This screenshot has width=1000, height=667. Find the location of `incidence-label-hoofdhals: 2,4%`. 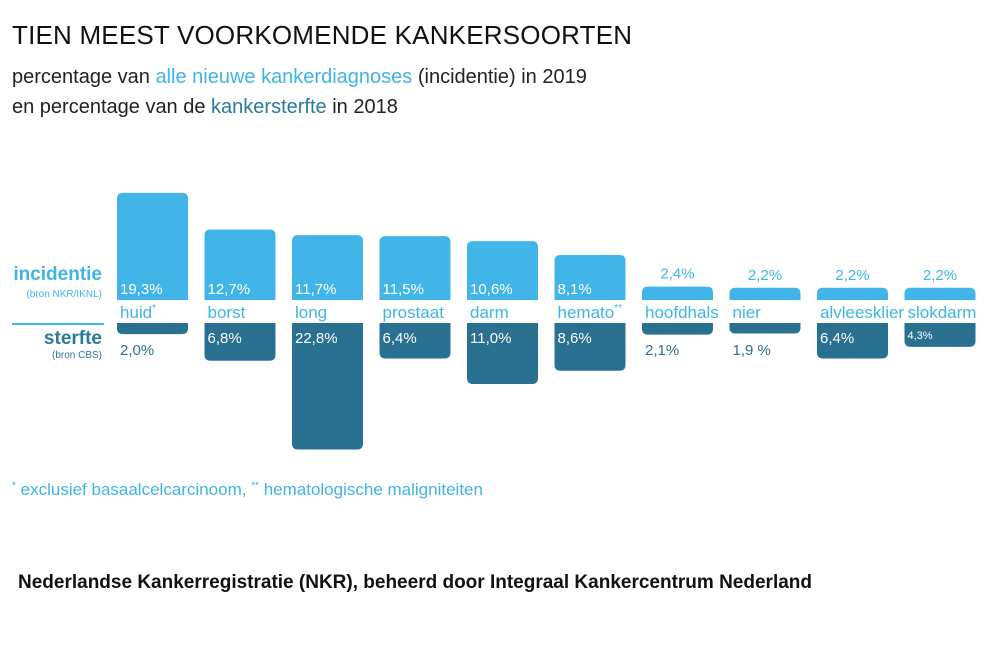

incidence-label-hoofdhals: 2,4% is located at coordinates (677, 274).